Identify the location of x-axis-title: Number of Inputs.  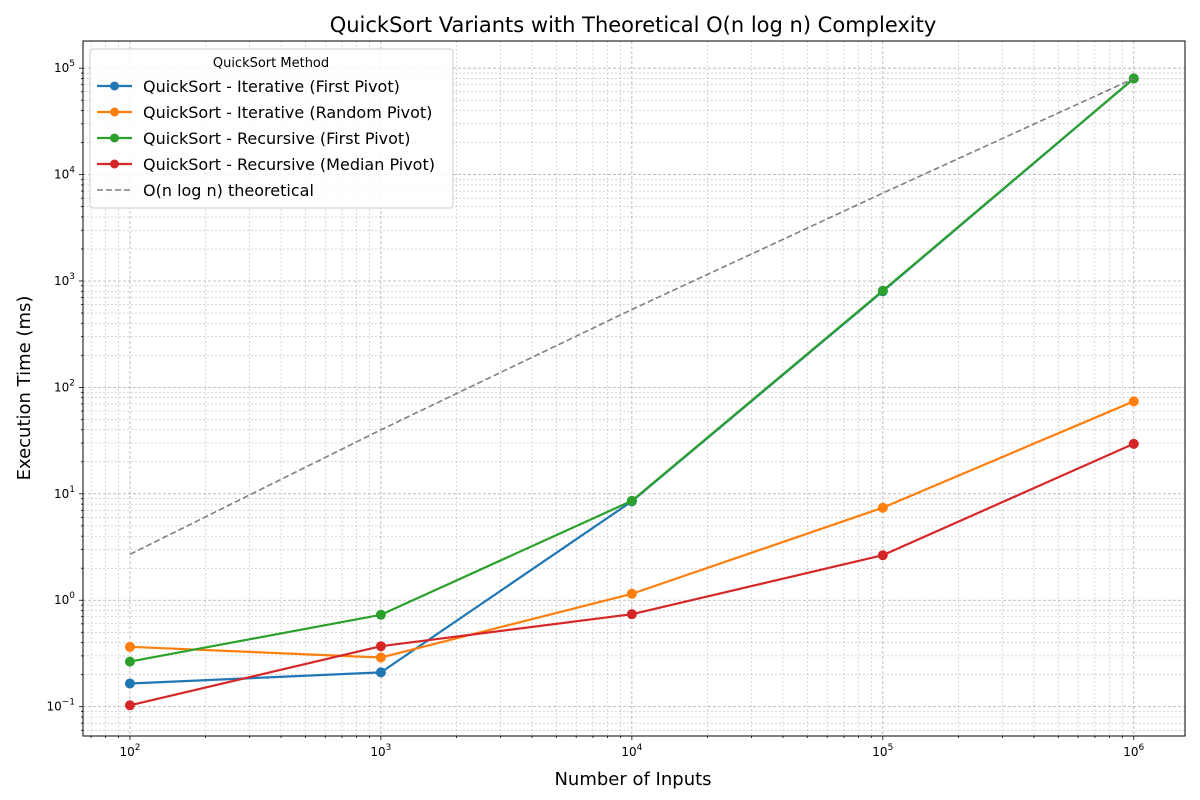
(632, 779).